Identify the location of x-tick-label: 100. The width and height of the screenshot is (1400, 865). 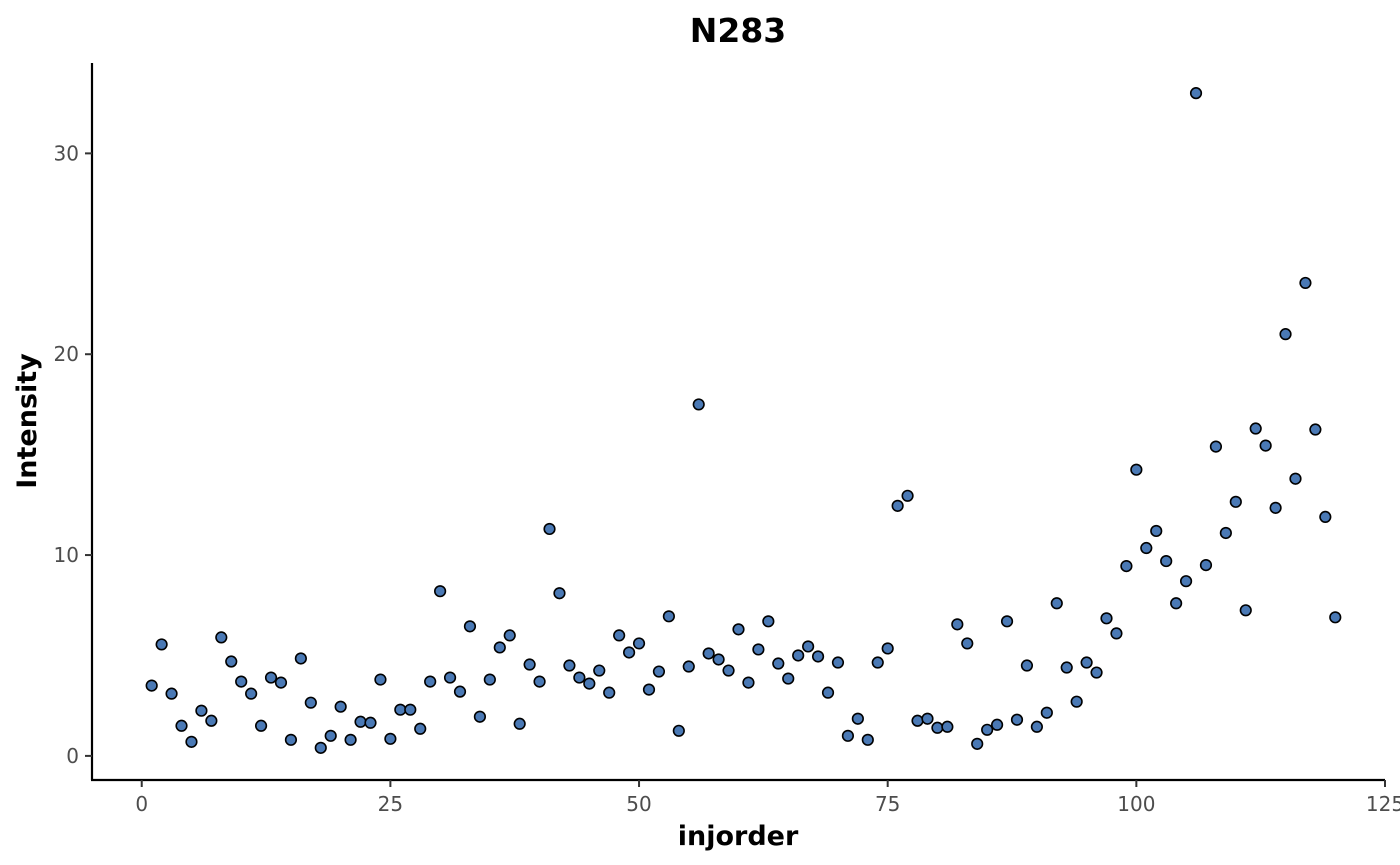
(1136, 804).